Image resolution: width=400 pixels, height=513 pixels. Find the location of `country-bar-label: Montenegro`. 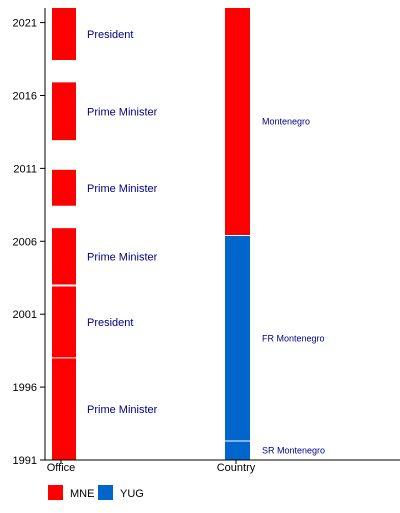

country-bar-label: Montenegro is located at coordinates (286, 122).